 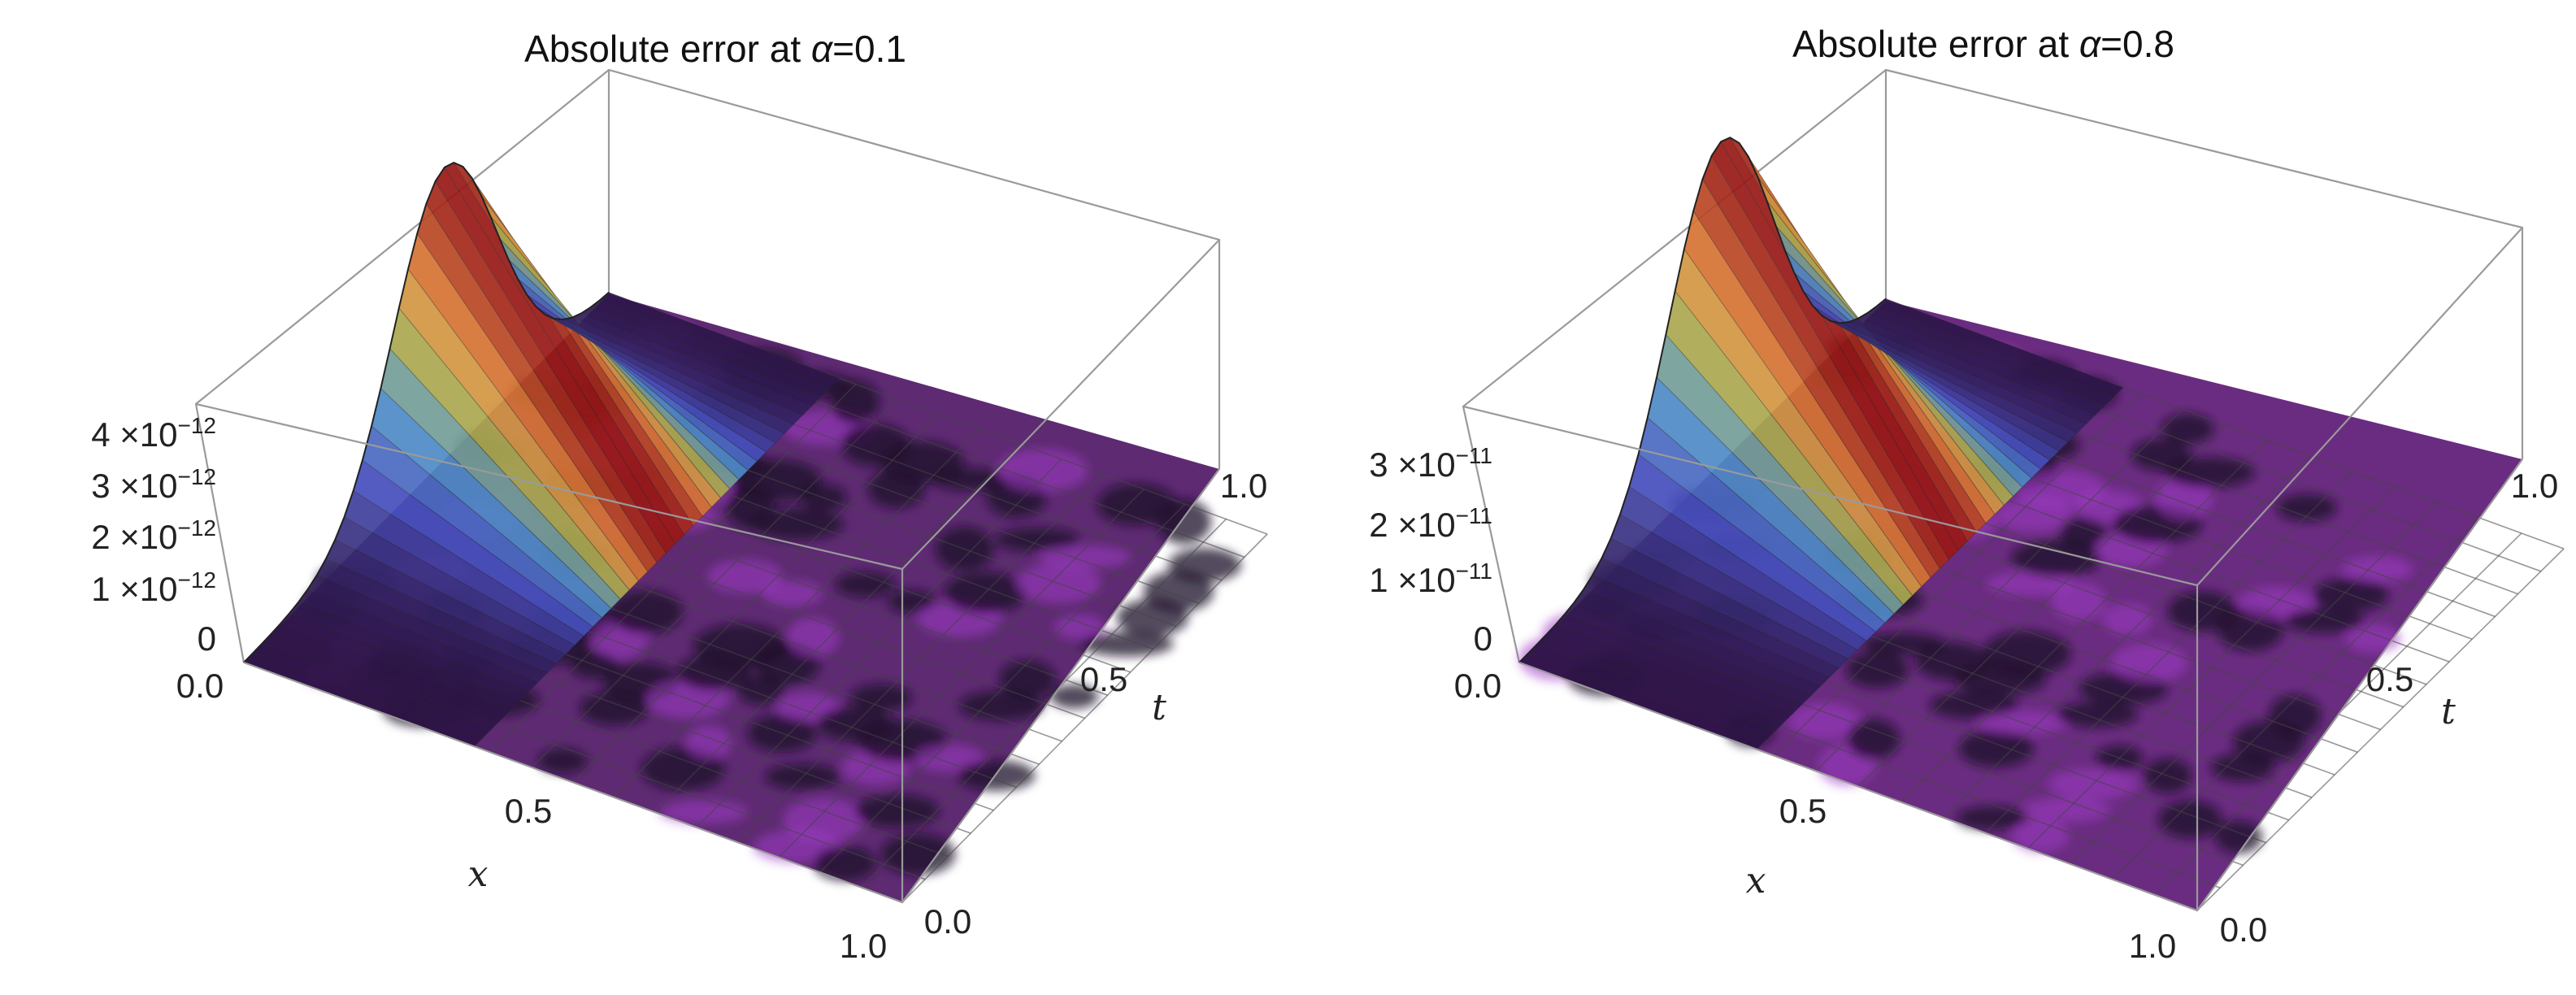 What do you see at coordinates (1430, 578) in the screenshot?
I see `panel-2-z-tick-1: 1 ×10⁻¹¹` at bounding box center [1430, 578].